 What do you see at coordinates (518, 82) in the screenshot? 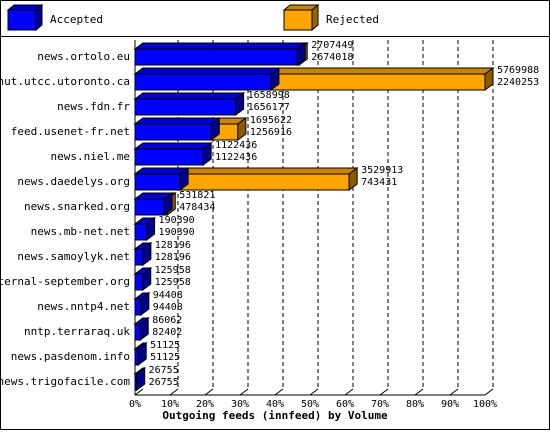
I see `data-label: 2240253` at bounding box center [518, 82].